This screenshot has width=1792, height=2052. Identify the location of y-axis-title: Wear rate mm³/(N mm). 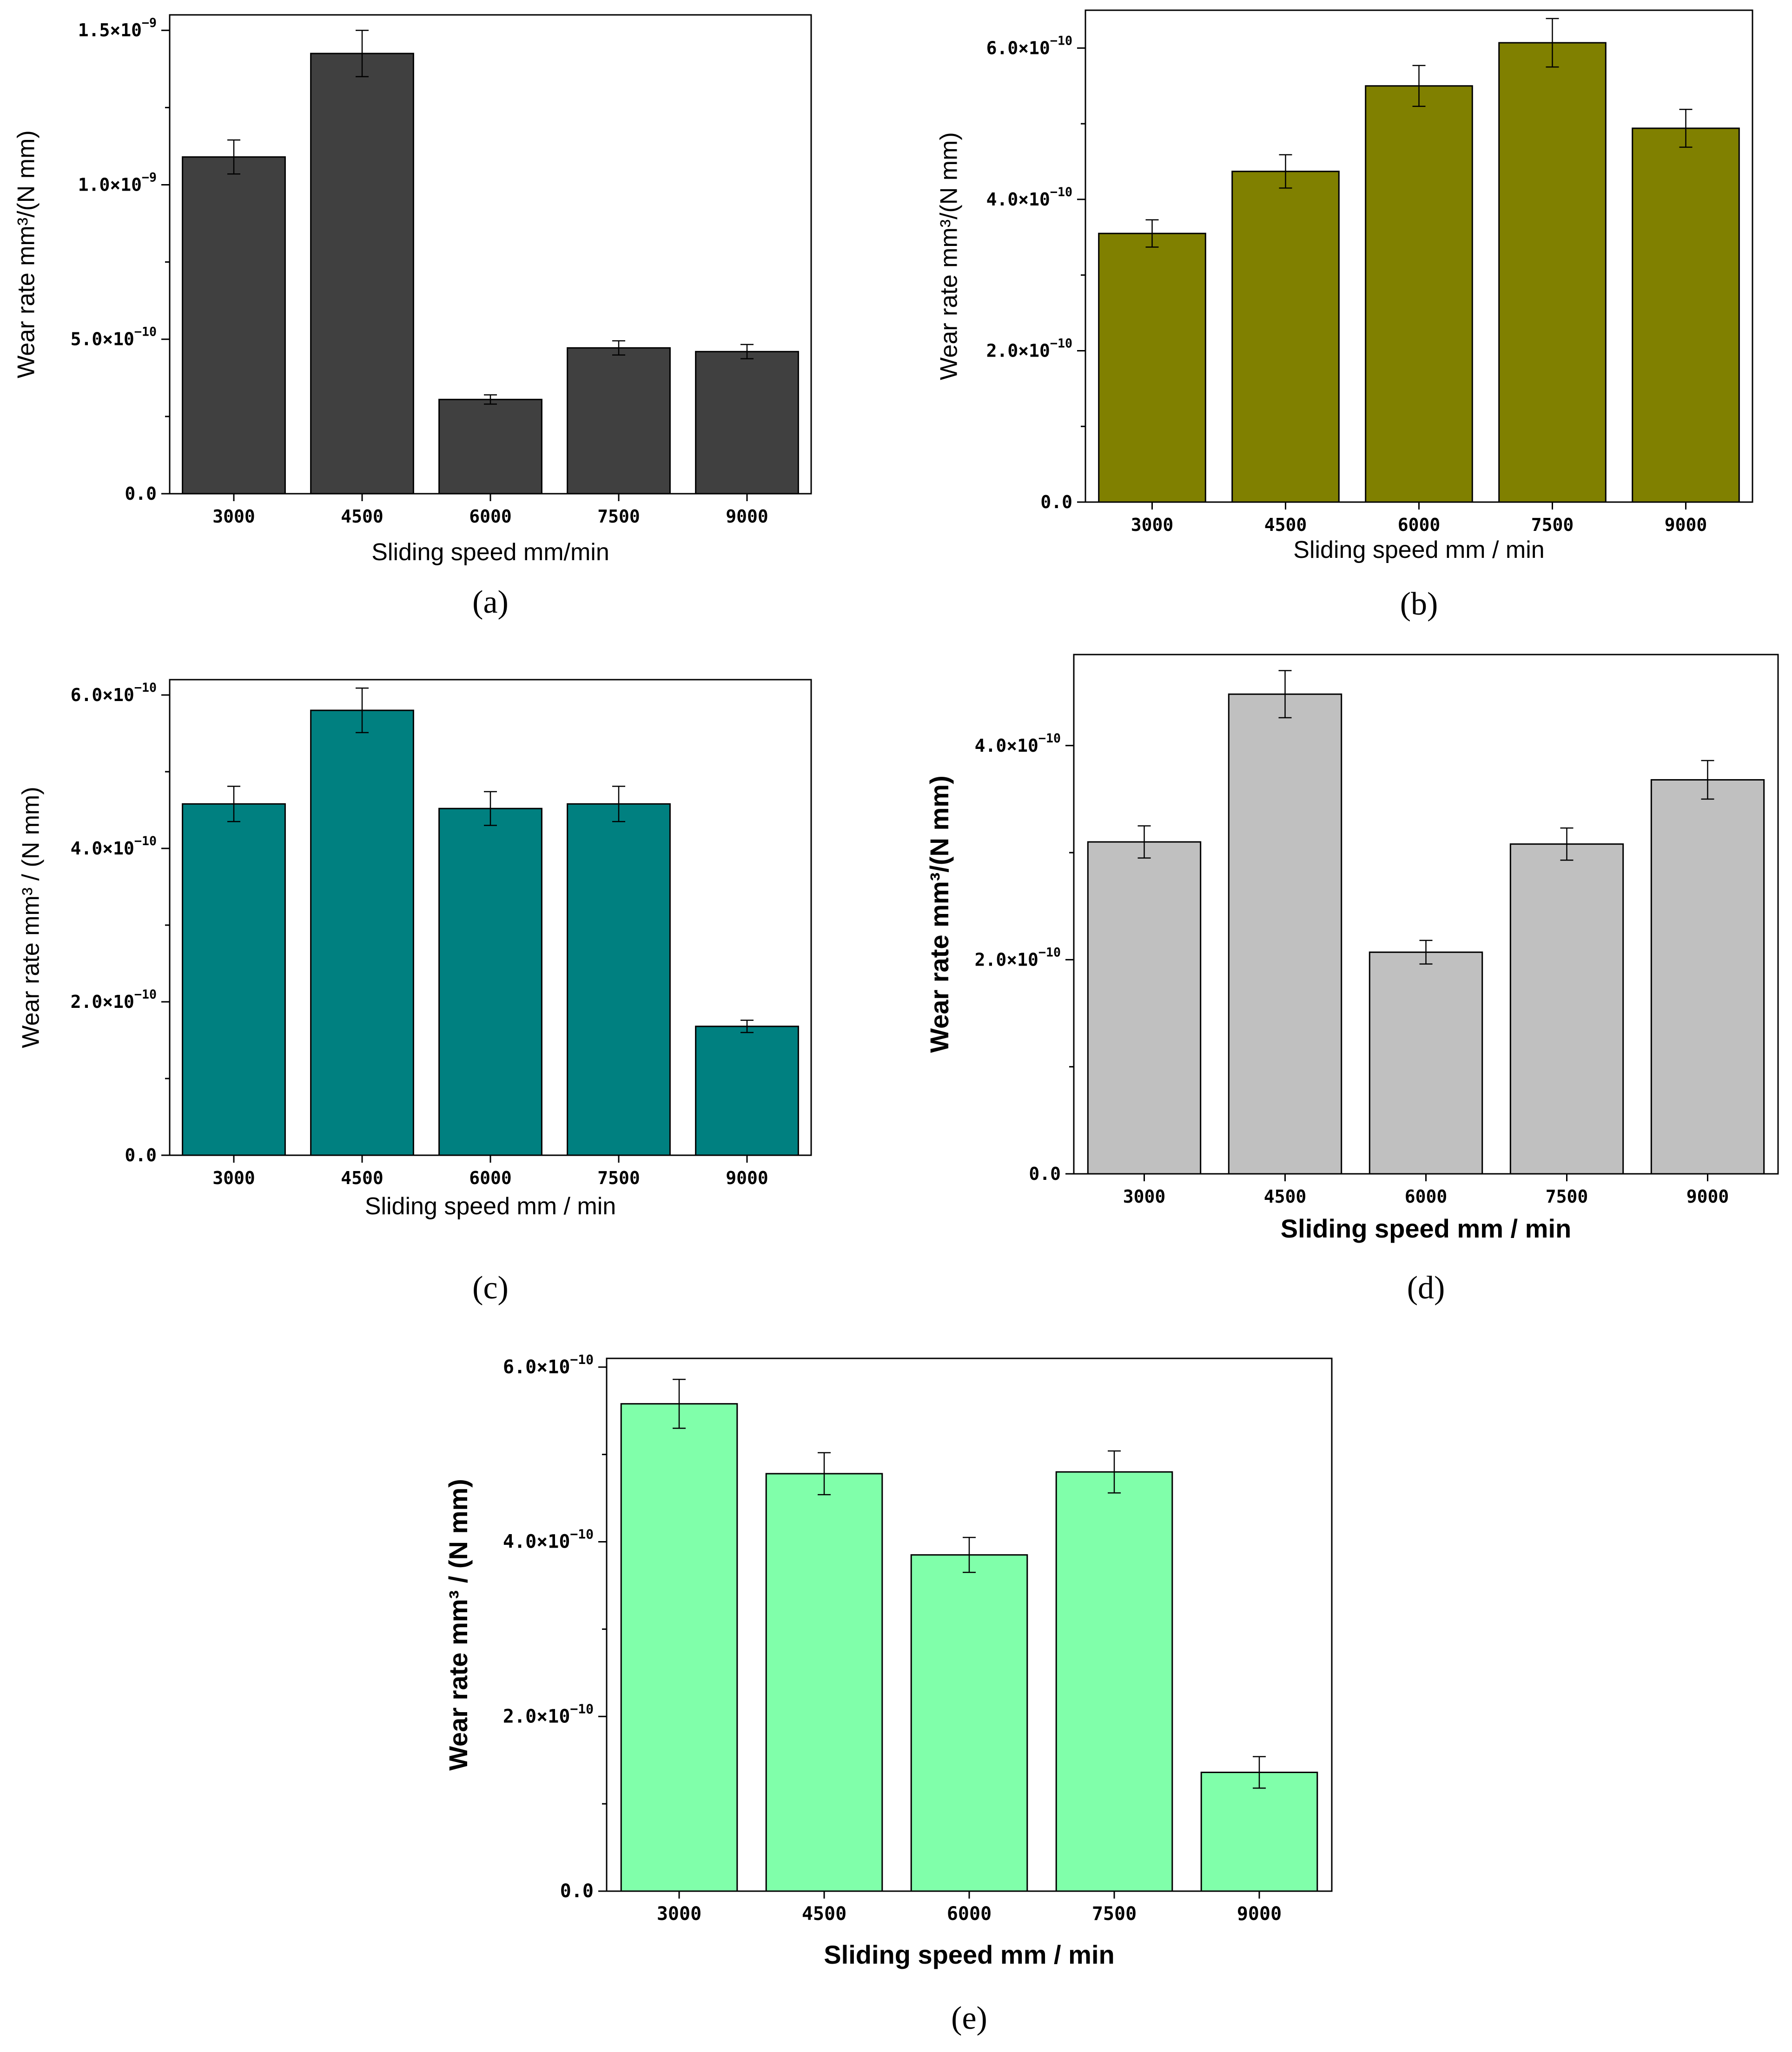
(26, 254).